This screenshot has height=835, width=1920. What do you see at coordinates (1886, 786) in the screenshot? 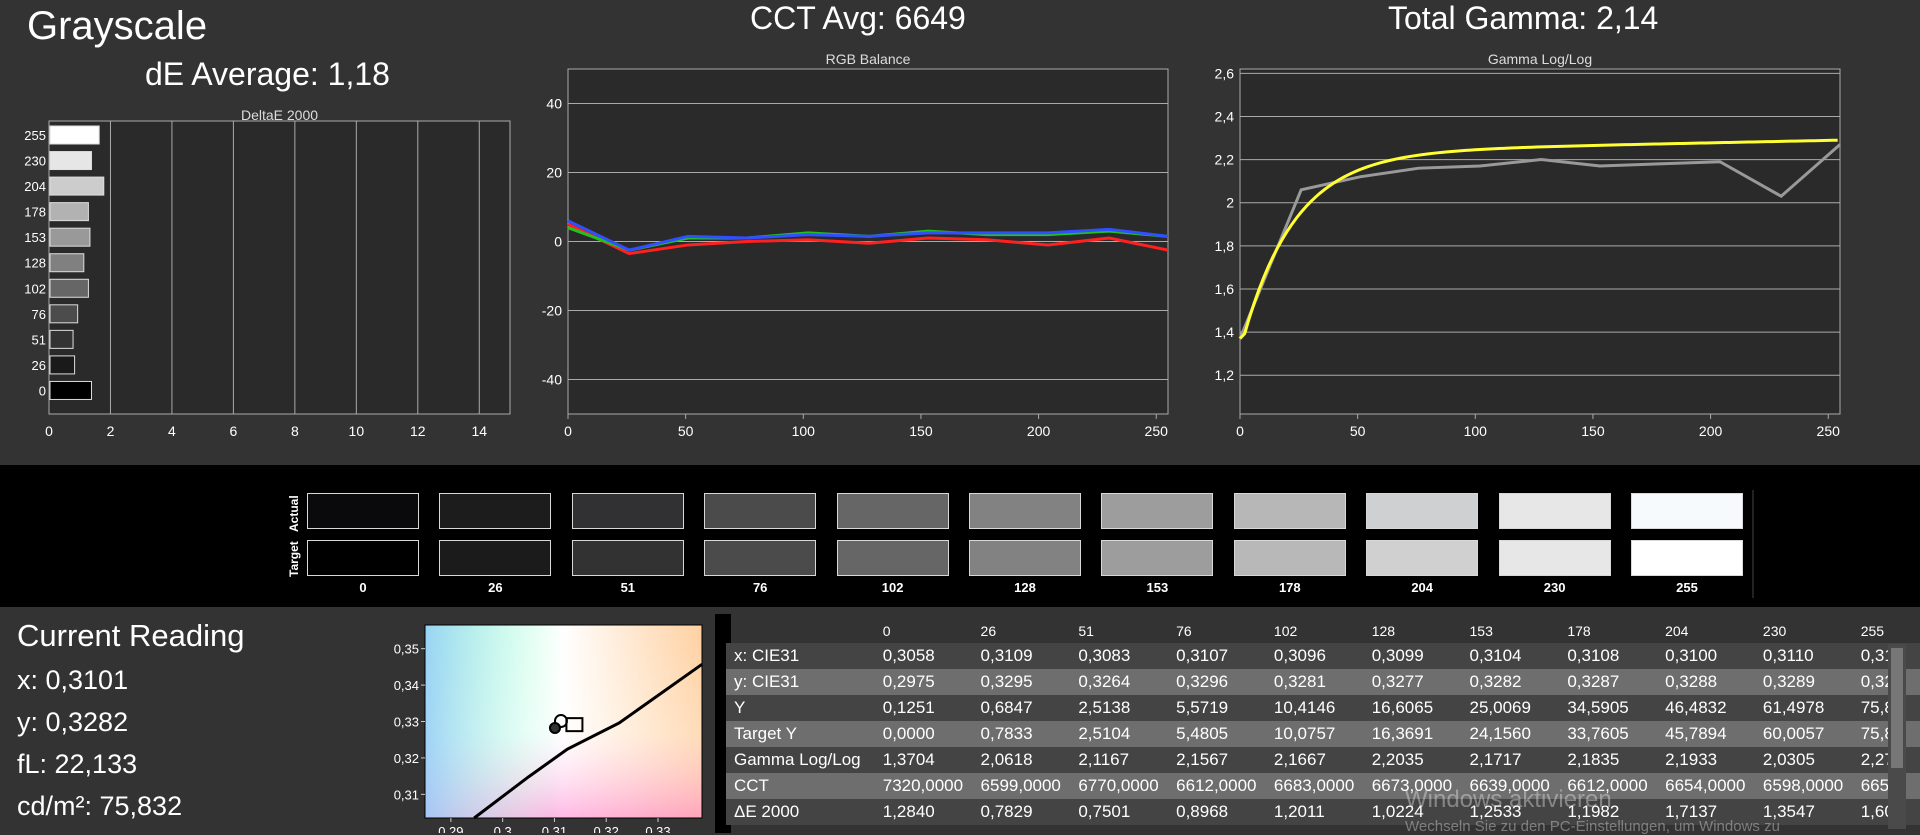
I see `table-cell: 6652,` at bounding box center [1886, 786].